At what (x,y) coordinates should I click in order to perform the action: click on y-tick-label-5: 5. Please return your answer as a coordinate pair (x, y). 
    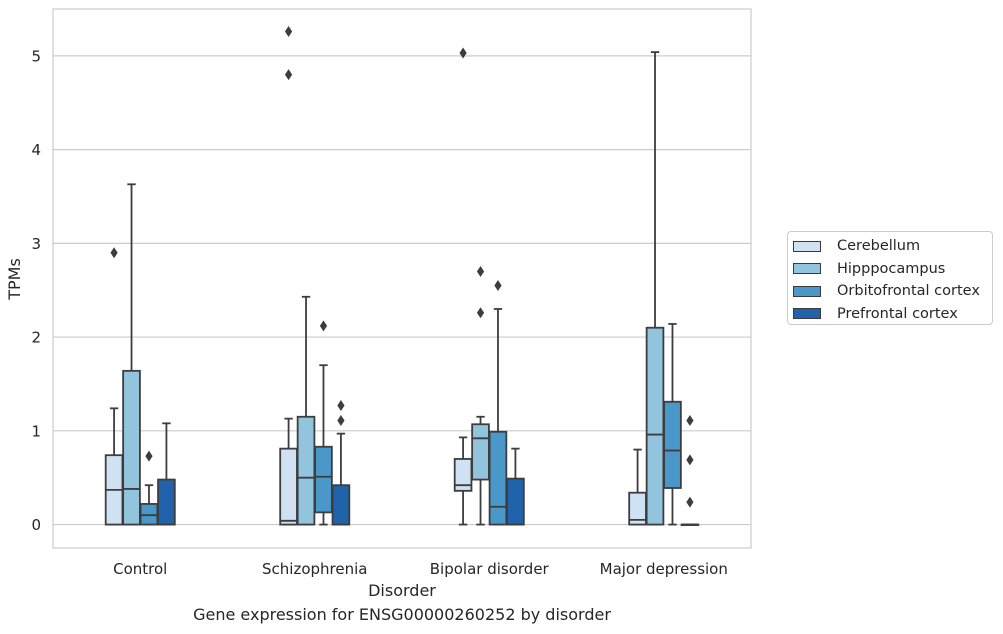
    Looking at the image, I should click on (36, 56).